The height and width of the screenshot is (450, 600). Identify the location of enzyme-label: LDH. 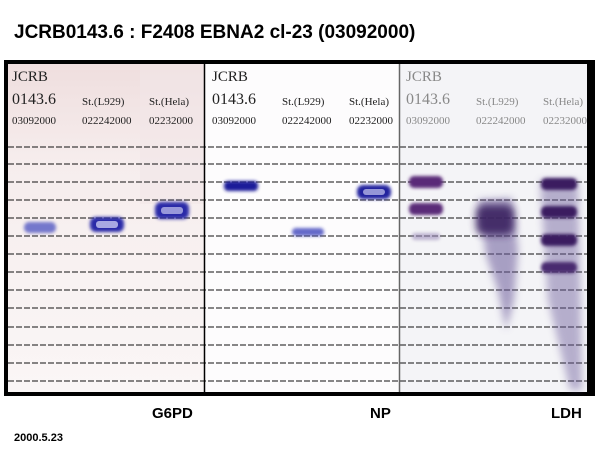
(566, 413).